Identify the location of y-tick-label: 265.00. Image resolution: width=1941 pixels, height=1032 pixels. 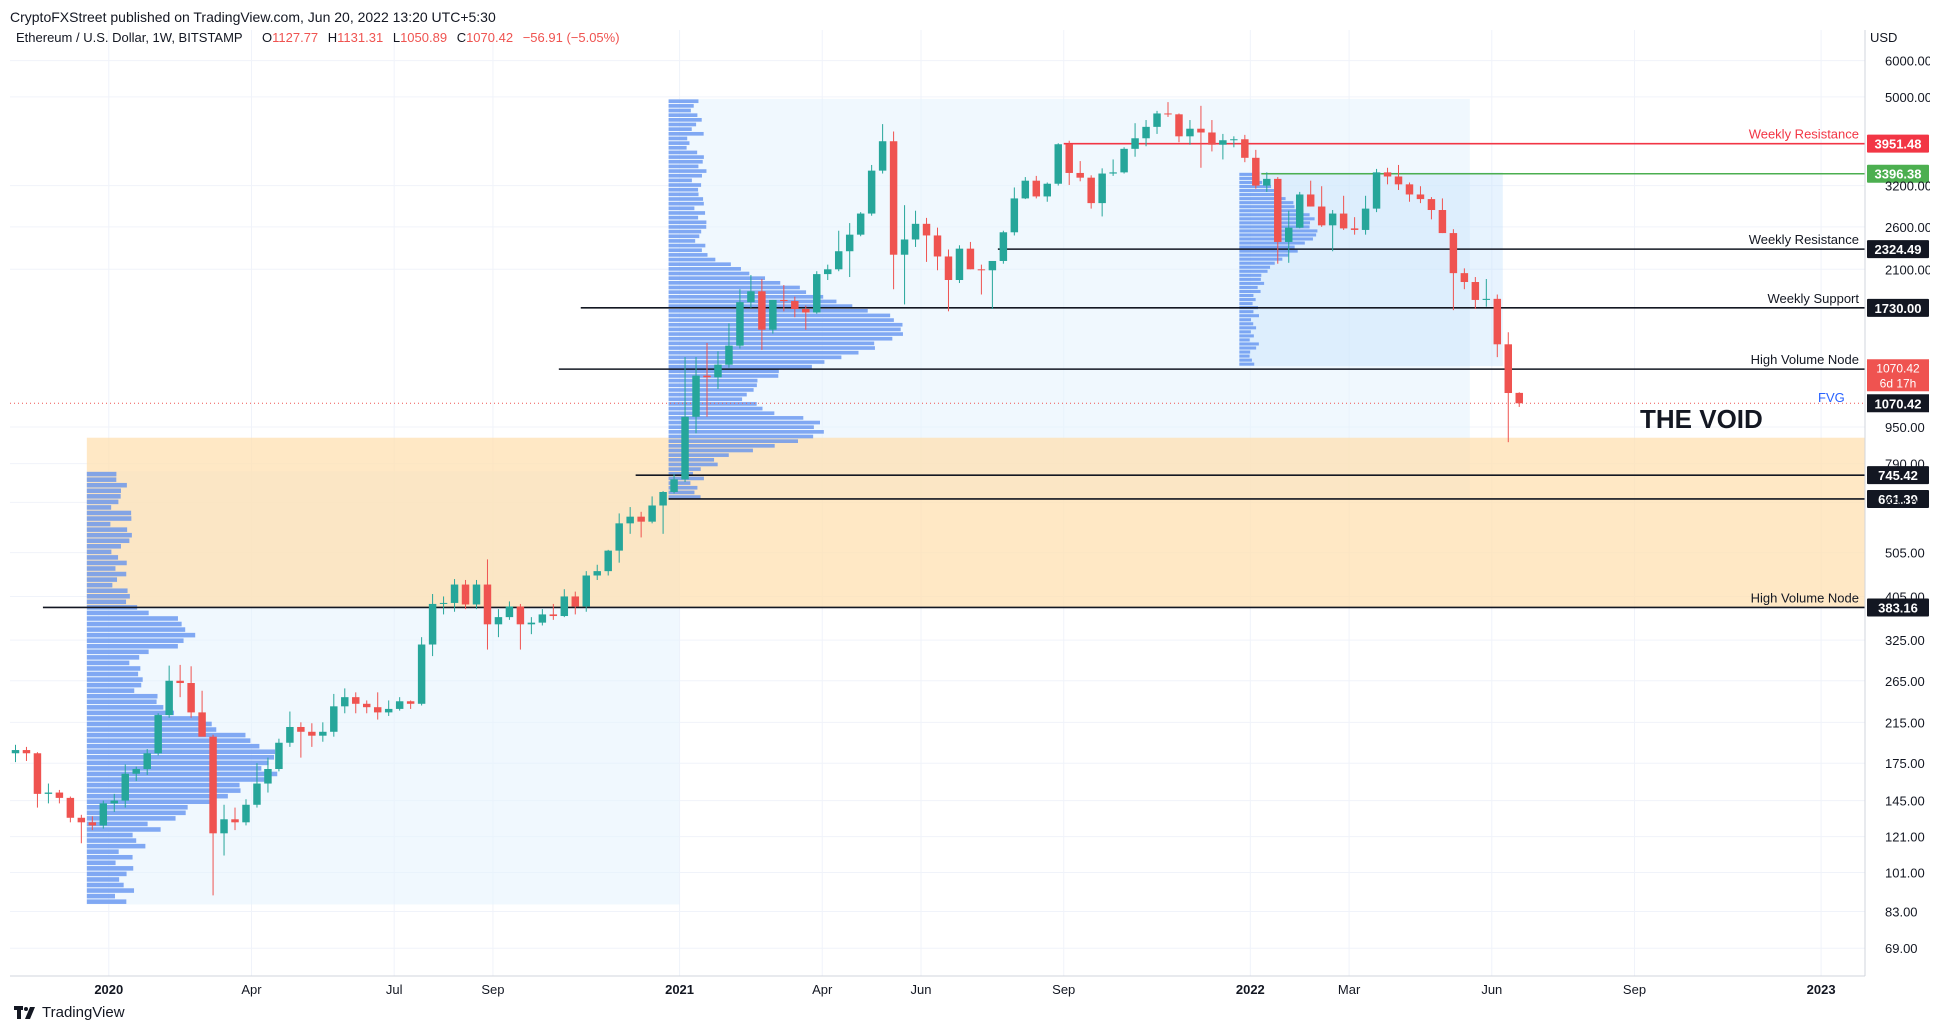
(1905, 681).